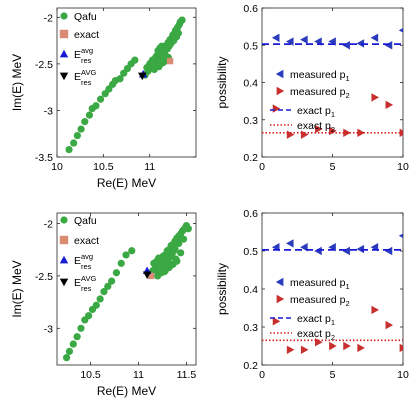 The height and width of the screenshot is (408, 415). What do you see at coordinates (142, 76) in the screenshot?
I see `point-E_res-AVG` at bounding box center [142, 76].